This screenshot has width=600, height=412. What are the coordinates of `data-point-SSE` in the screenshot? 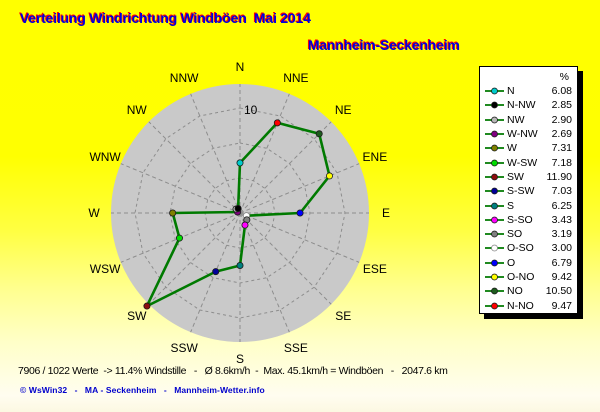 It's located at (245, 225).